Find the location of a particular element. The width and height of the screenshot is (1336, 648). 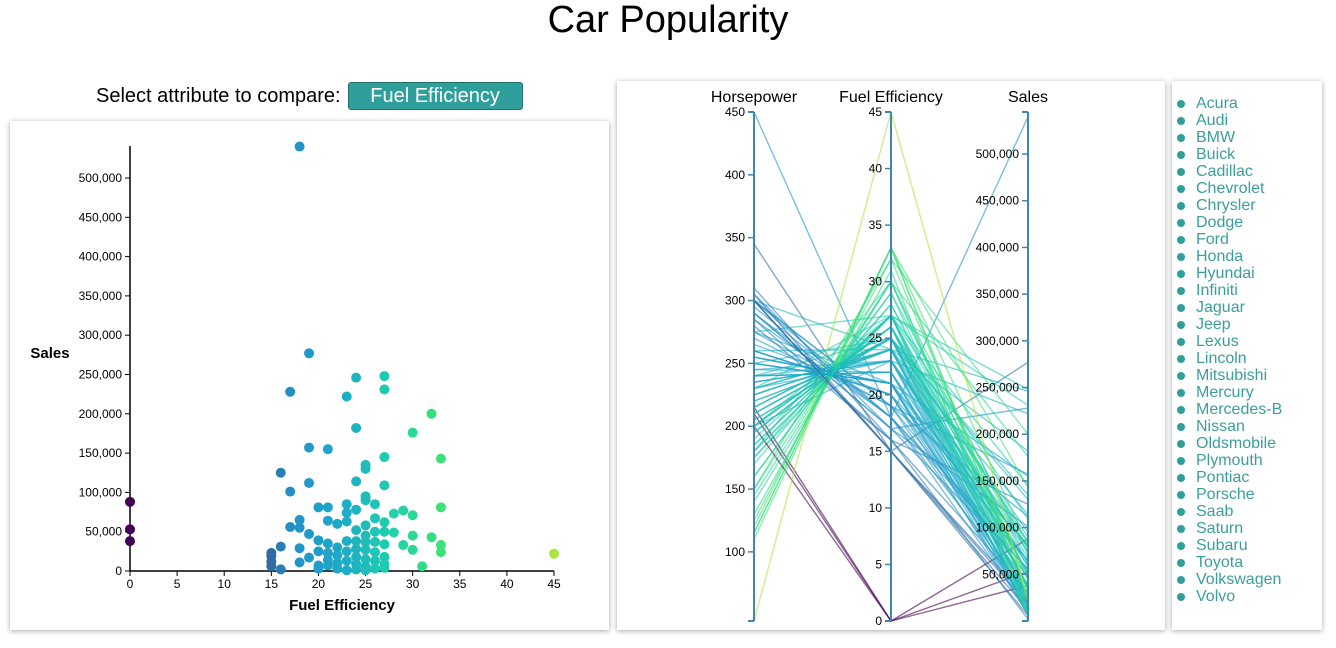

legend-item: Jaguar is located at coordinates (1249, 307).